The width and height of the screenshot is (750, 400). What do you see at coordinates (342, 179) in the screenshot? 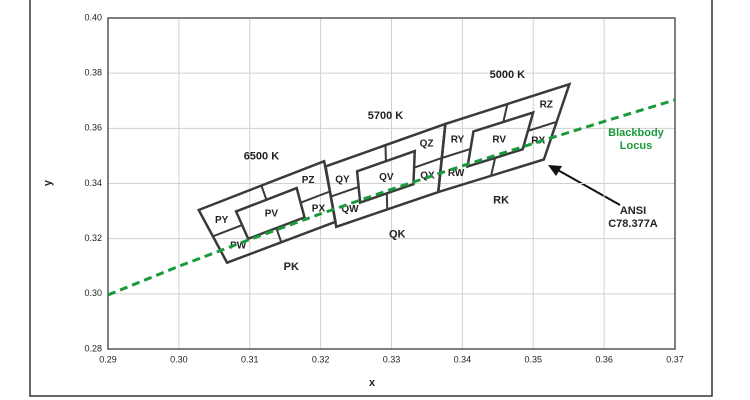
I see `sub-label: QY` at bounding box center [342, 179].